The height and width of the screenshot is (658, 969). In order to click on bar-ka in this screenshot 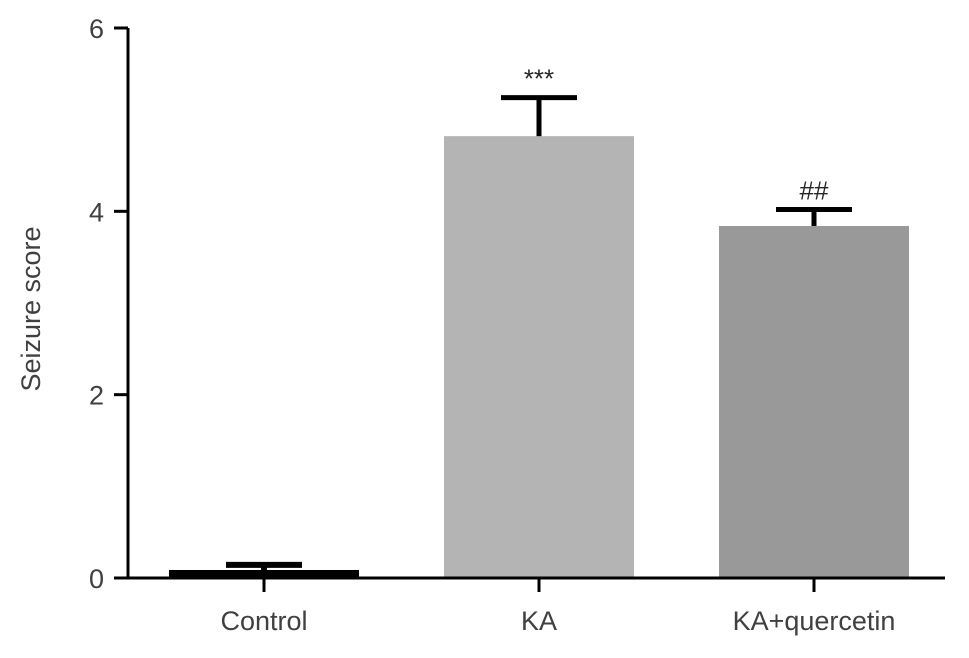, I will do `click(539, 357)`.